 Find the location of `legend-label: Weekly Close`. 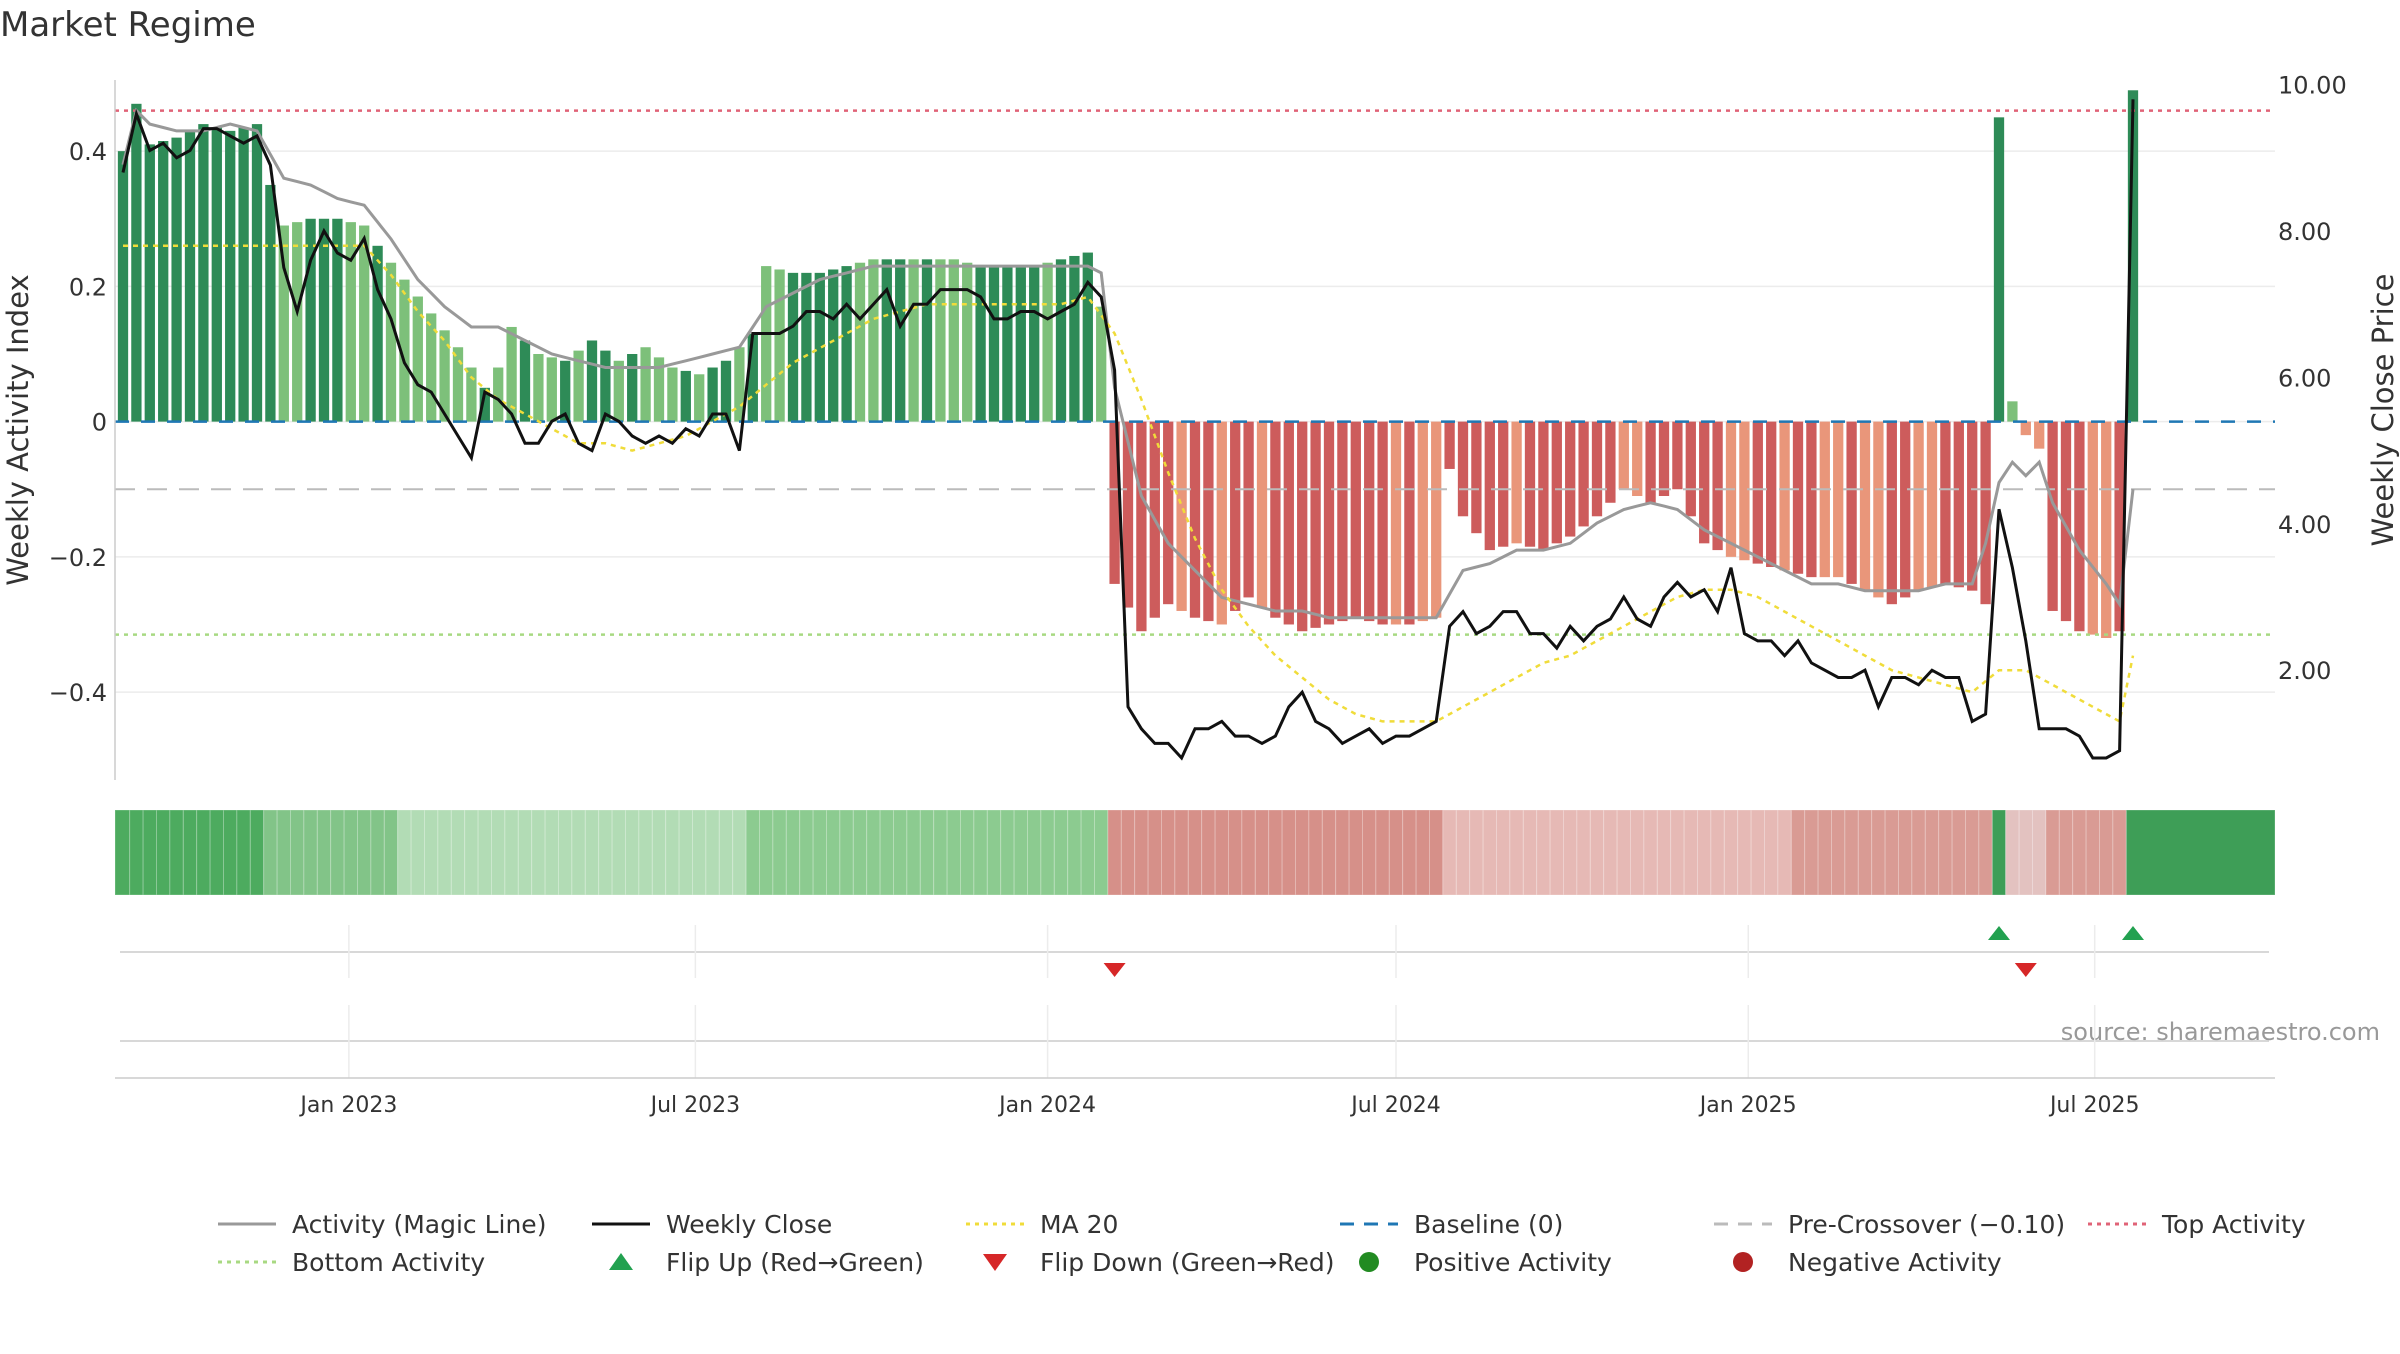

legend-label: Weekly Close is located at coordinates (749, 1224).